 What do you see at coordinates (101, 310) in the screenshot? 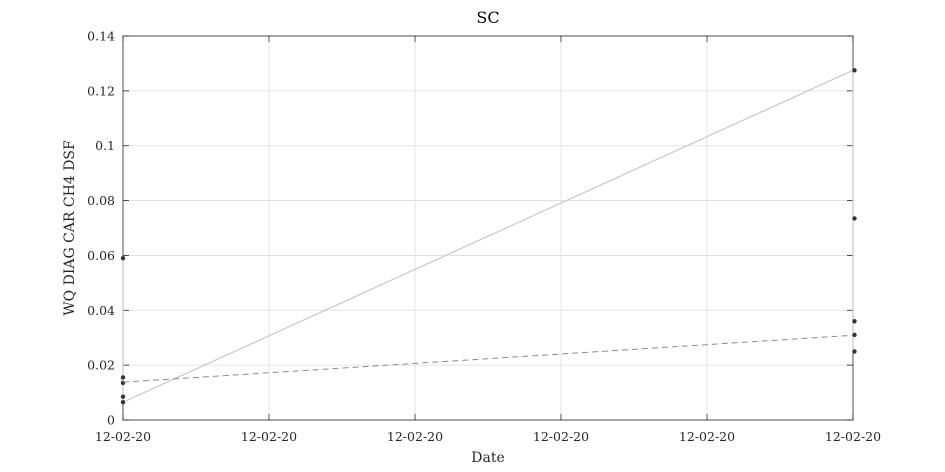
I see `y-tick-label: 0.04` at bounding box center [101, 310].